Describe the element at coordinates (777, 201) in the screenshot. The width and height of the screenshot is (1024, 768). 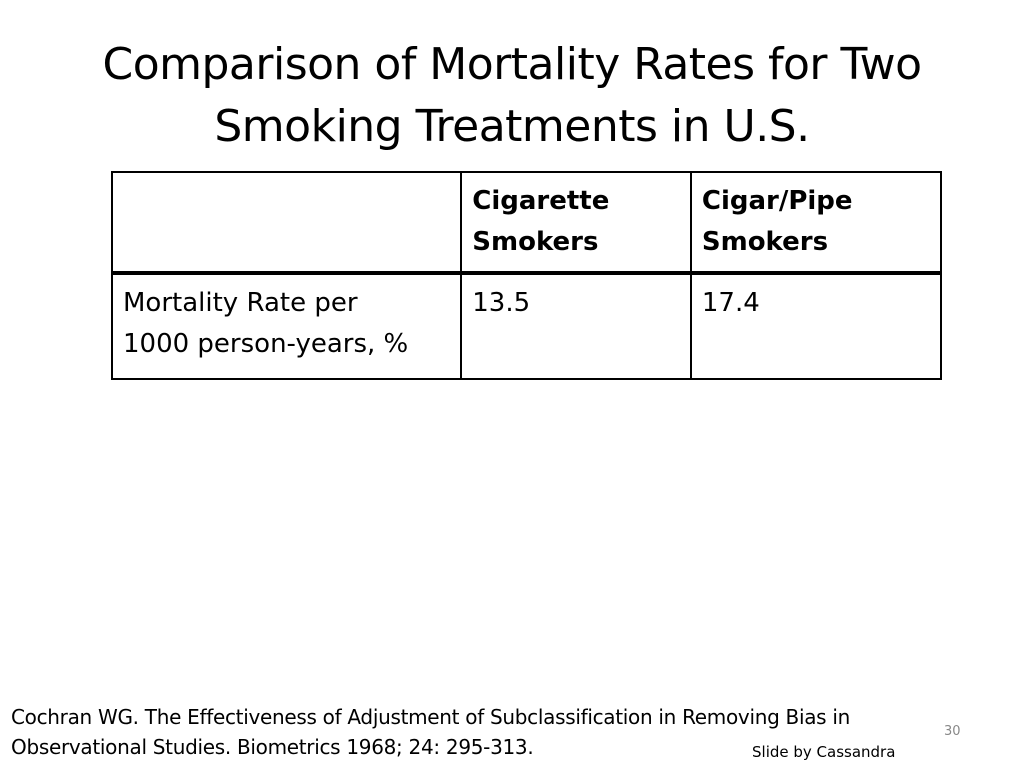
I see `header-cigar-pipe-line-1: Cigar/Pipe` at that location.